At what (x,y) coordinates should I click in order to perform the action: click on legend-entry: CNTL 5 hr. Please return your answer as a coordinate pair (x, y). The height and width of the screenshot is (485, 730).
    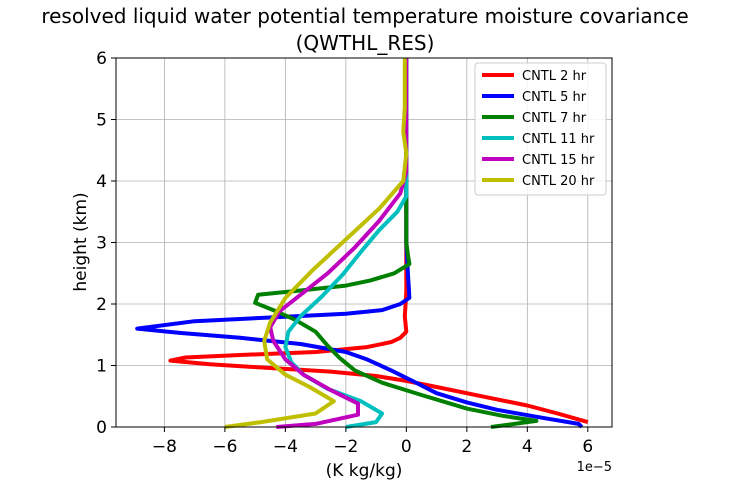
    Looking at the image, I should click on (554, 97).